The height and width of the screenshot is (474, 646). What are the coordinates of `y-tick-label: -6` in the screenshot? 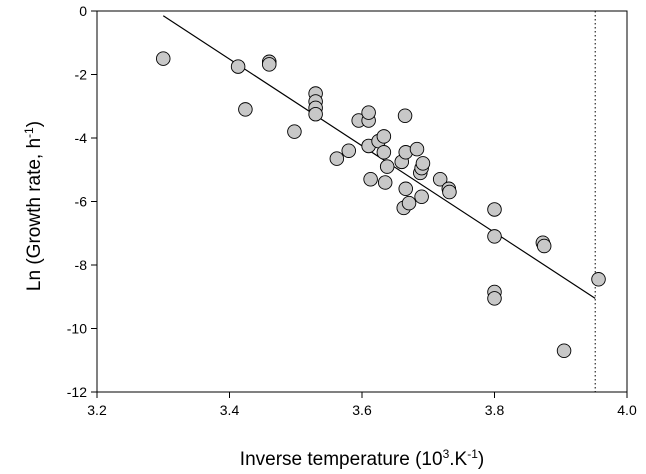 It's located at (81, 202).